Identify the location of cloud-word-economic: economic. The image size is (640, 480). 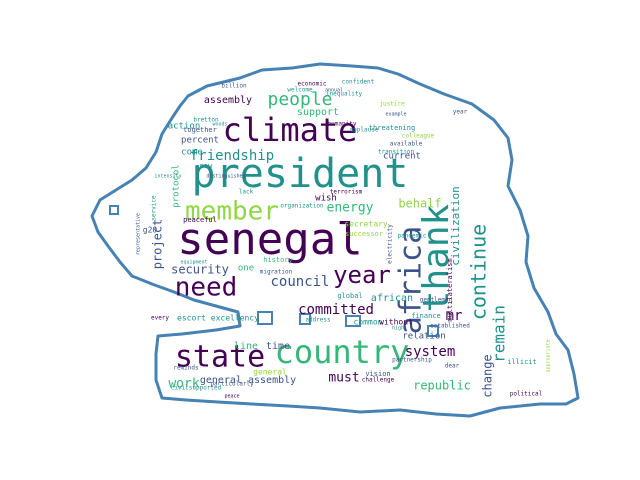
(312, 84).